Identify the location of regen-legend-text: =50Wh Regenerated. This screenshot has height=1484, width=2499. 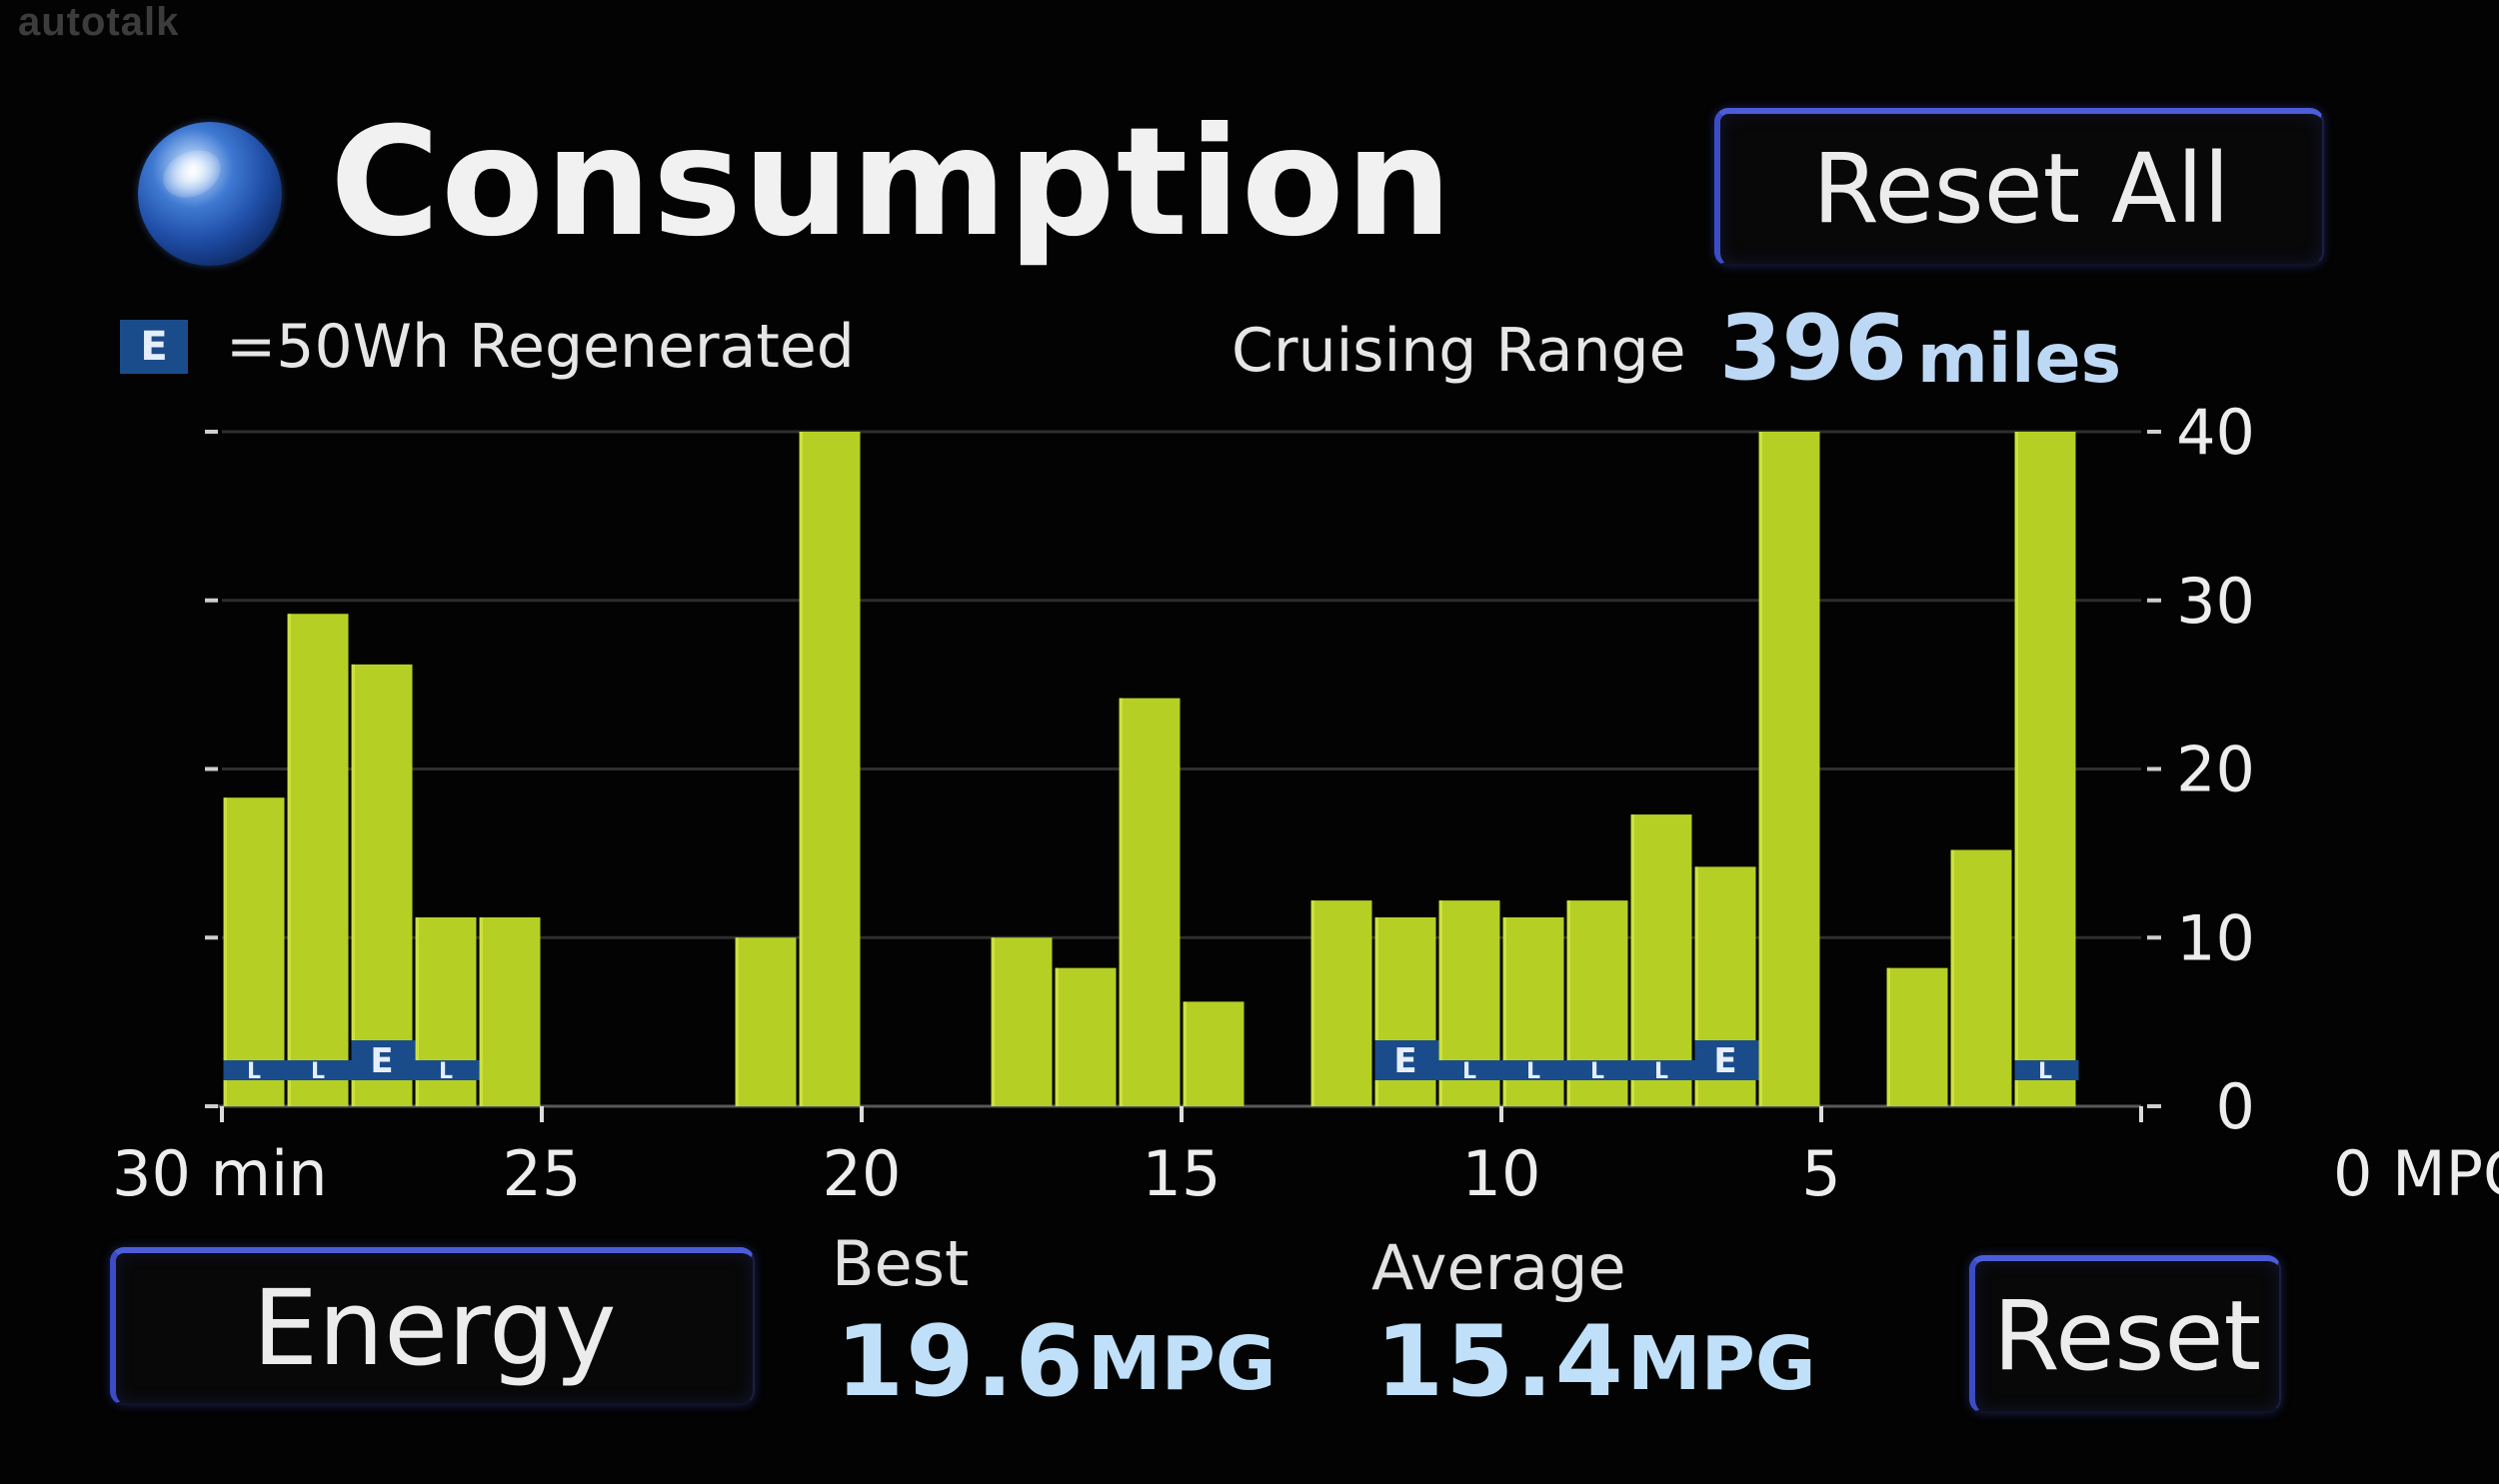
(540, 347).